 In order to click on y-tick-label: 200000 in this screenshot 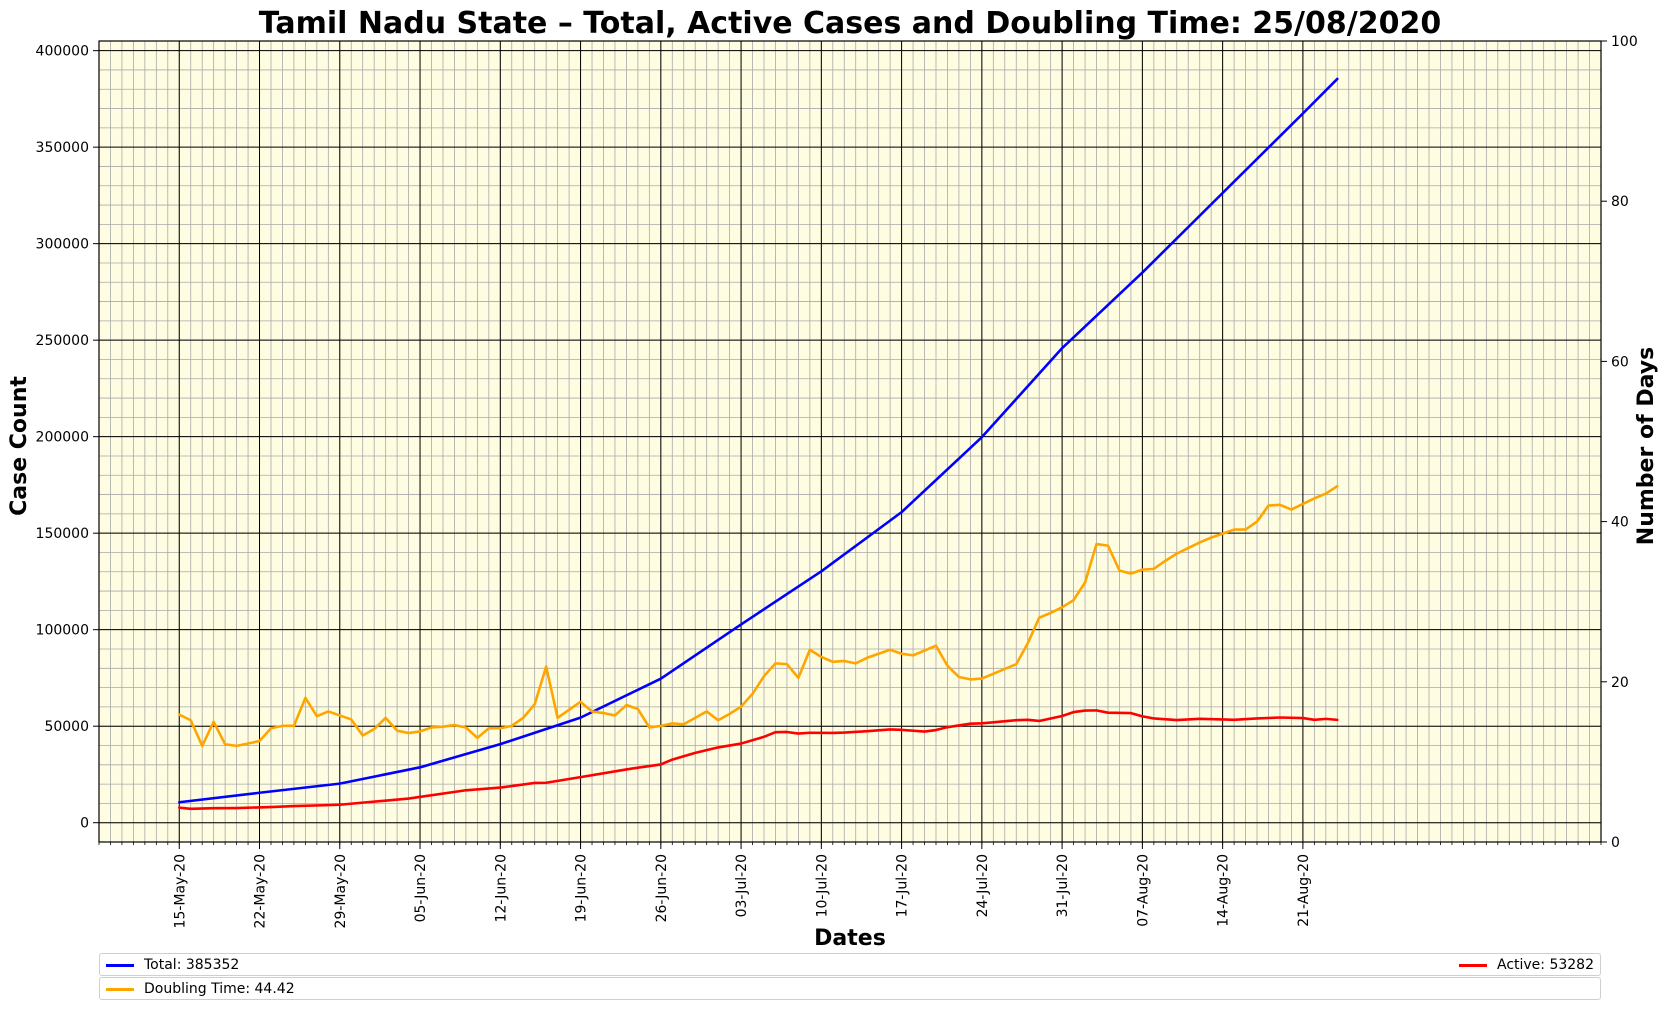, I will do `click(62, 438)`.